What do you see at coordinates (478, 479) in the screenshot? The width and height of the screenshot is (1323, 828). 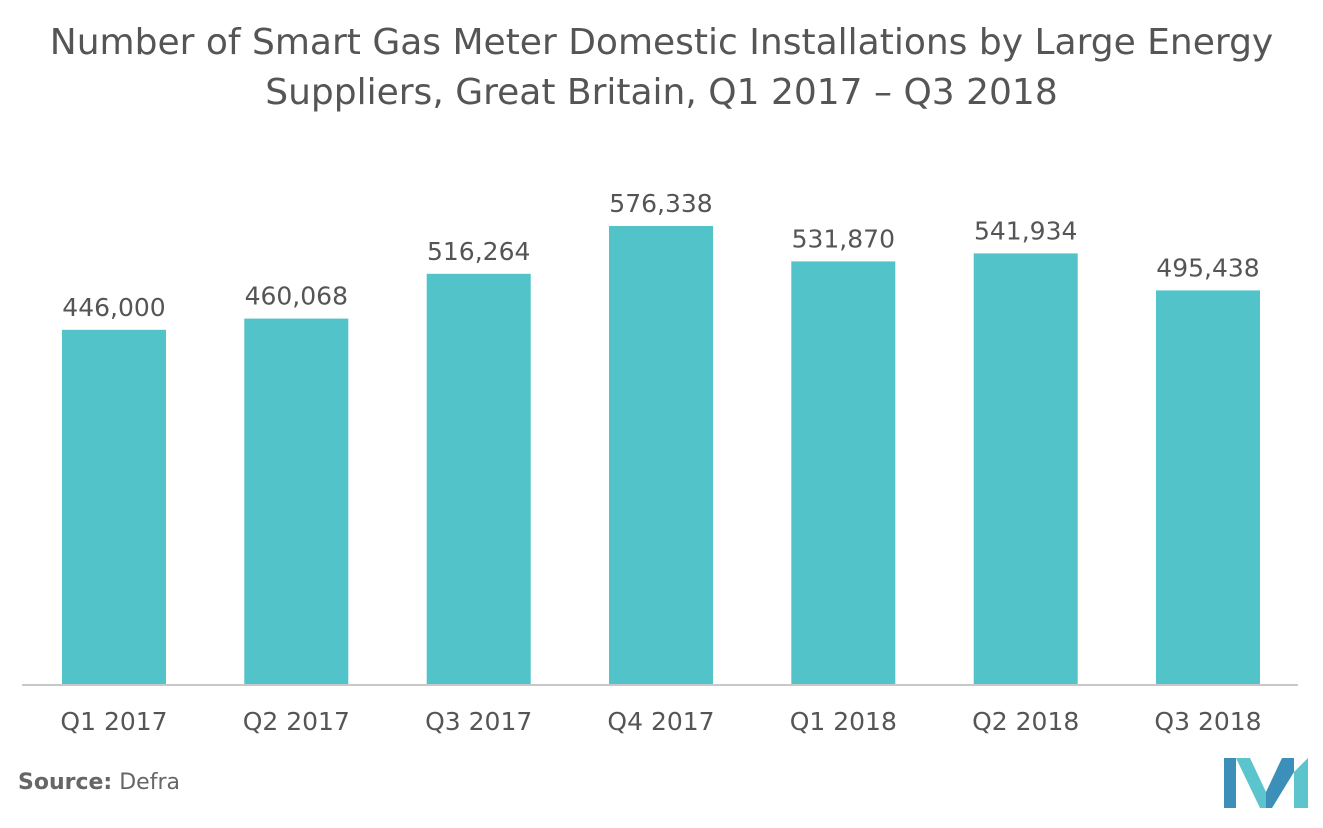 I see `bar-q3-2017` at bounding box center [478, 479].